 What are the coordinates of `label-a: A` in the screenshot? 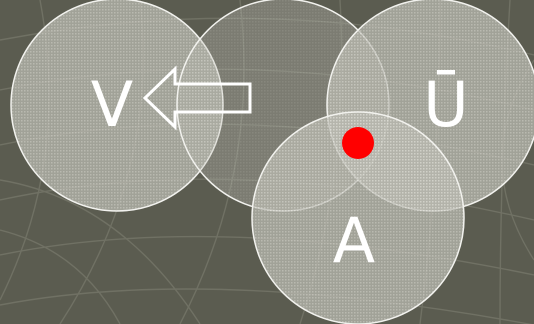 It's located at (354, 240).